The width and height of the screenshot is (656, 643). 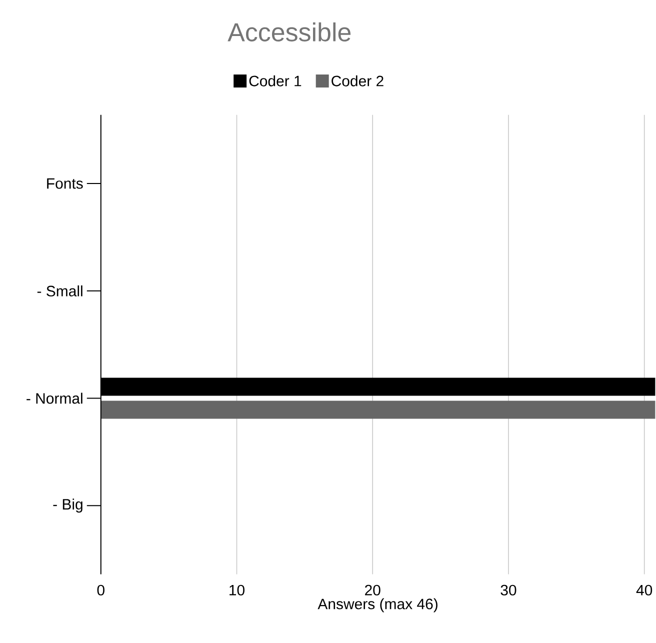 What do you see at coordinates (54, 398) in the screenshot?
I see `y-tick-label: - Normal` at bounding box center [54, 398].